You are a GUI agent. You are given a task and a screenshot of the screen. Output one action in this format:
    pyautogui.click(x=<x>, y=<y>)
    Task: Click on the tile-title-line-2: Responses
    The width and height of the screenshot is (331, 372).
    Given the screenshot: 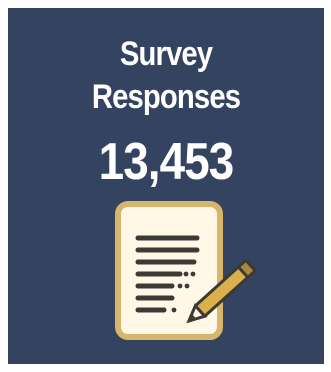 What is the action you would take?
    pyautogui.click(x=166, y=97)
    